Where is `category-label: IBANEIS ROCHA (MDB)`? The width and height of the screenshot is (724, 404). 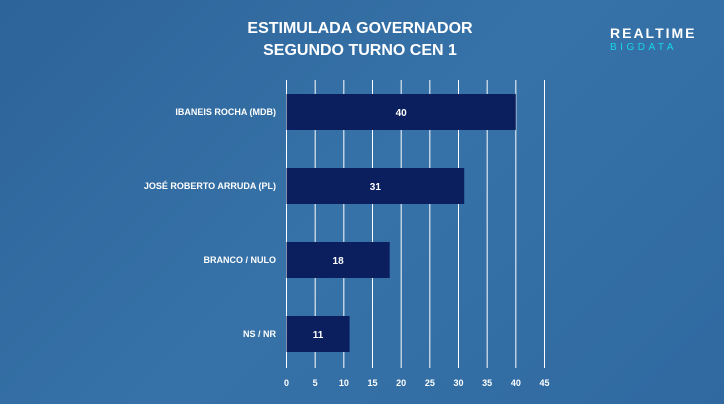
category-label: IBANEIS ROCHA (MDB) is located at coordinates (225, 112).